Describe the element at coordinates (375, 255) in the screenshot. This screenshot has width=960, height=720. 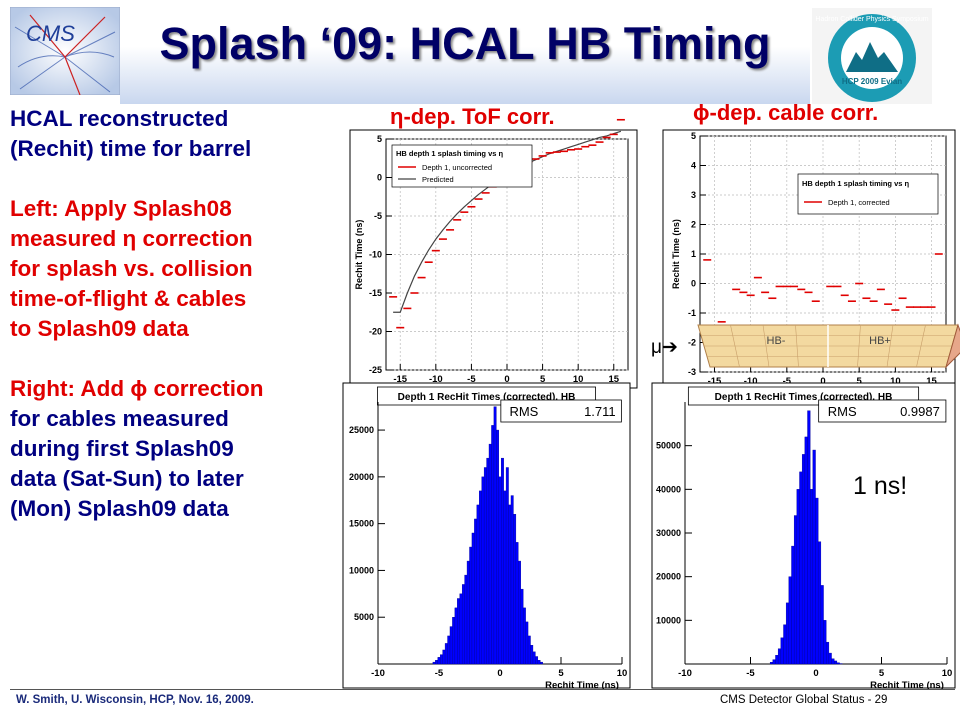
I see `y-tick-label: -10` at that location.